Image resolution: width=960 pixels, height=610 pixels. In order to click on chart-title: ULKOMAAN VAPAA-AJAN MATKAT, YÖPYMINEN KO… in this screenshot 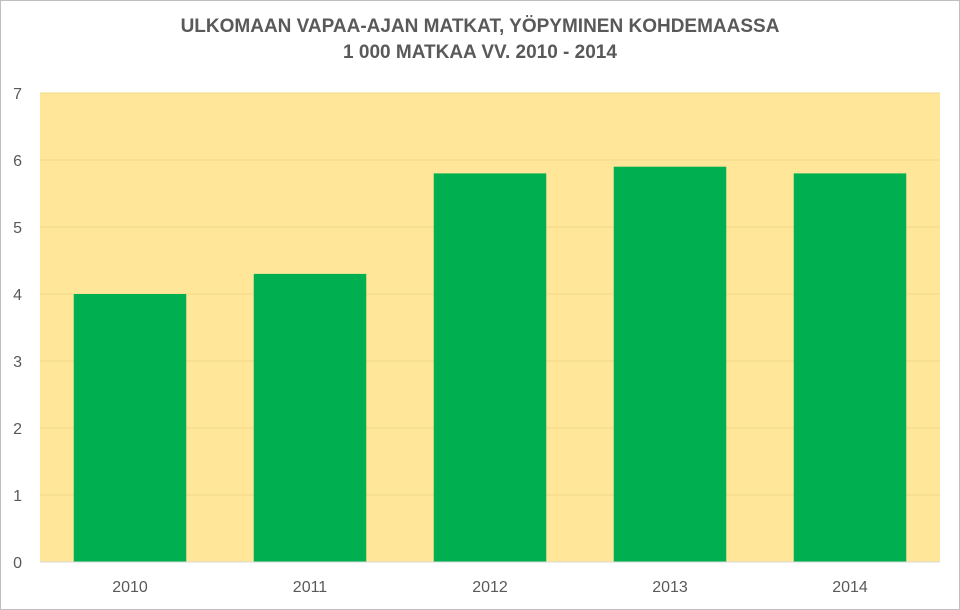, I will do `click(480, 40)`.